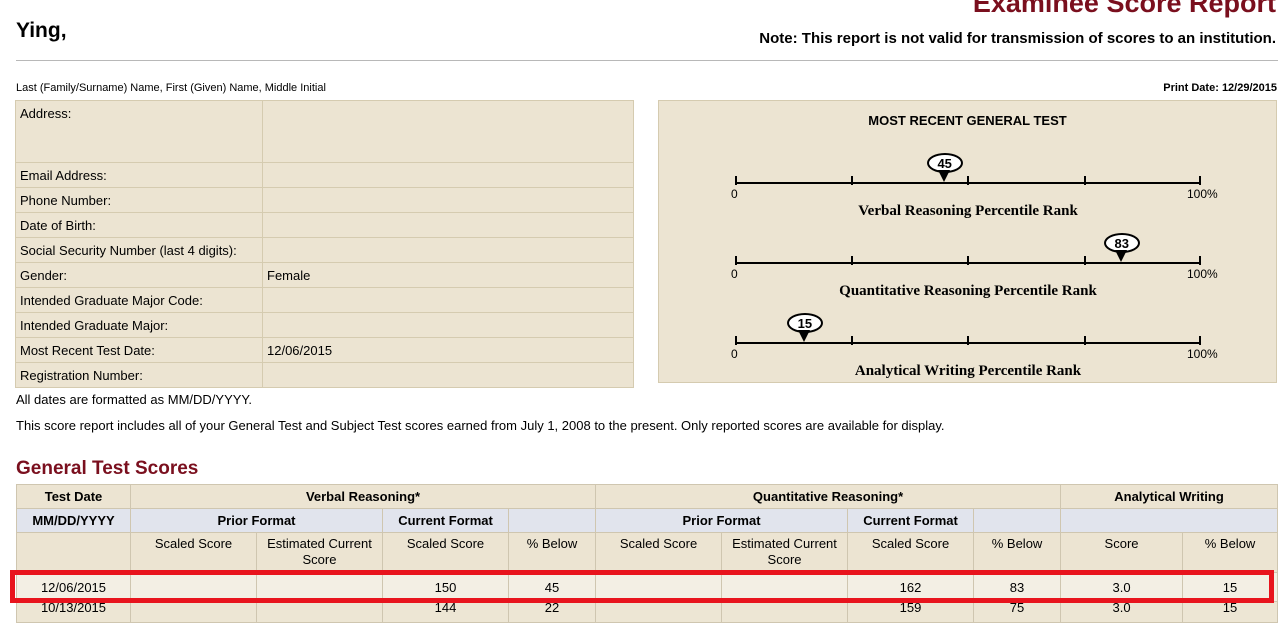  I want to click on examinee-name: Ying,, so click(41, 30).